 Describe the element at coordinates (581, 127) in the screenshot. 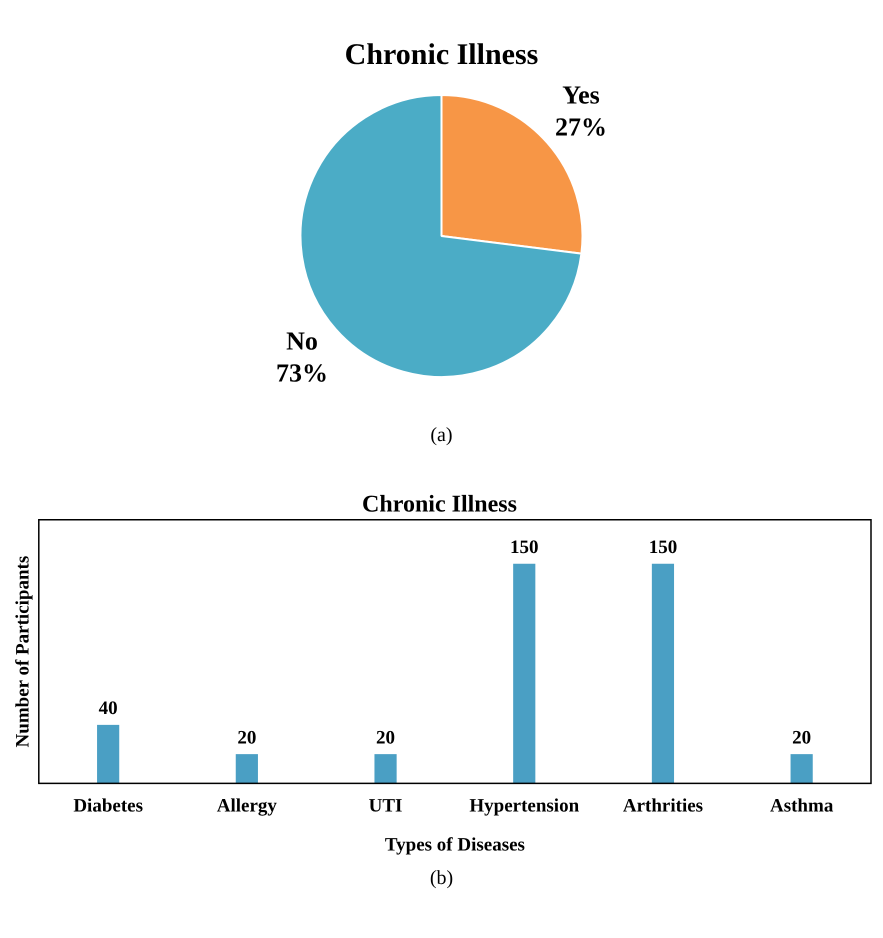

I see `data-label: 27%` at that location.